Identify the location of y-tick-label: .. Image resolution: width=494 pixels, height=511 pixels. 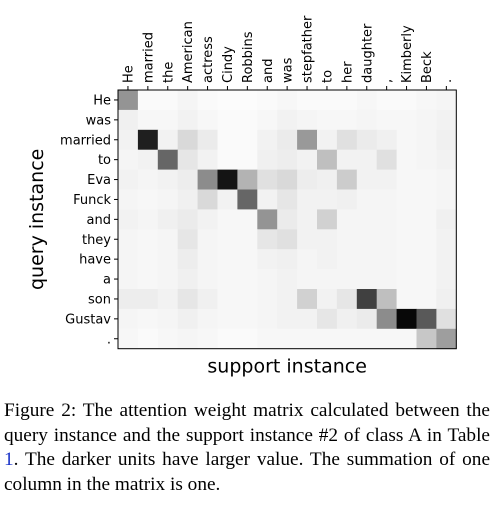
(109, 339).